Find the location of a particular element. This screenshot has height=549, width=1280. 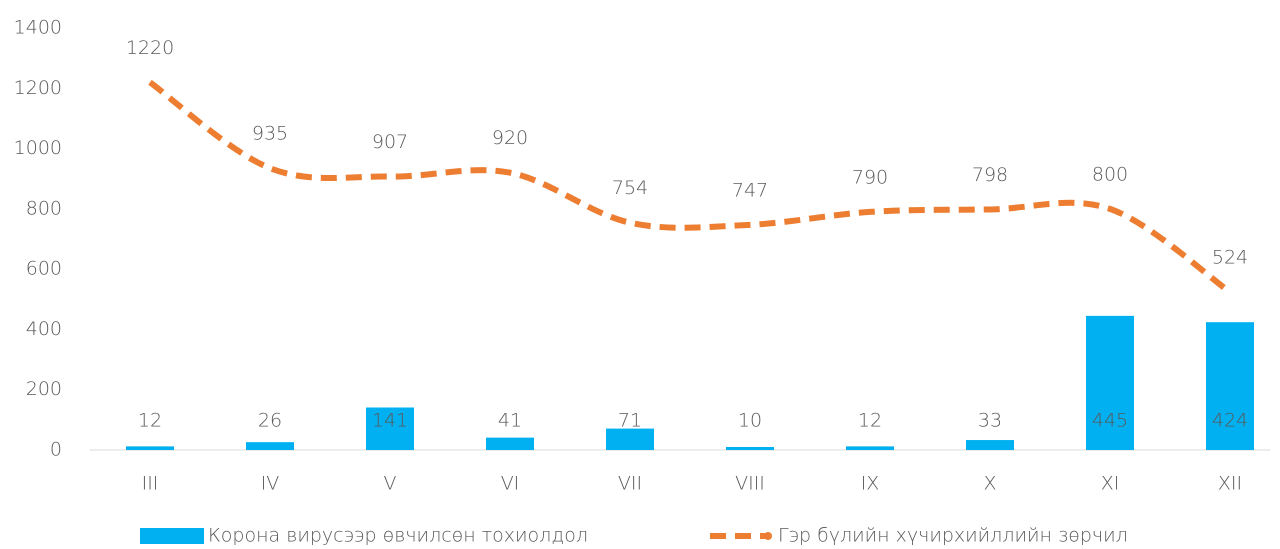

y-tick-label: 1000 is located at coordinates (38, 148).